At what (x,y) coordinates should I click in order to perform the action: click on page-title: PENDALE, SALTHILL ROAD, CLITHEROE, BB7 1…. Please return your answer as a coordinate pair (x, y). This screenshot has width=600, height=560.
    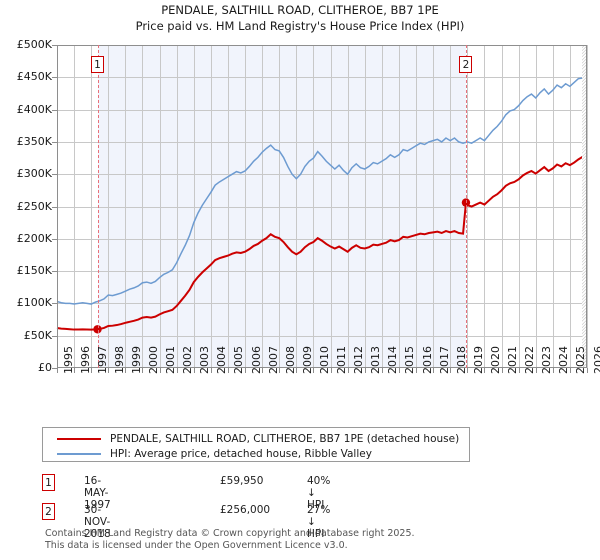
    Looking at the image, I should click on (300, 18).